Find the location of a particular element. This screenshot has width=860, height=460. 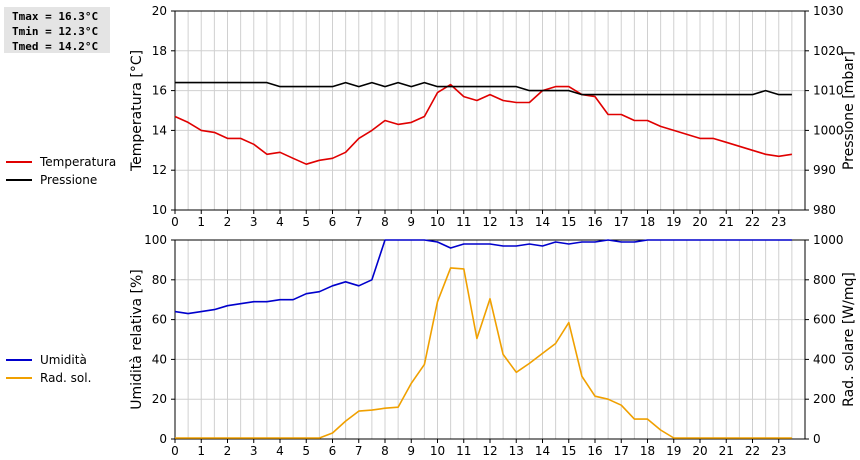

x-tick-label-top: 7 is located at coordinates (359, 222).